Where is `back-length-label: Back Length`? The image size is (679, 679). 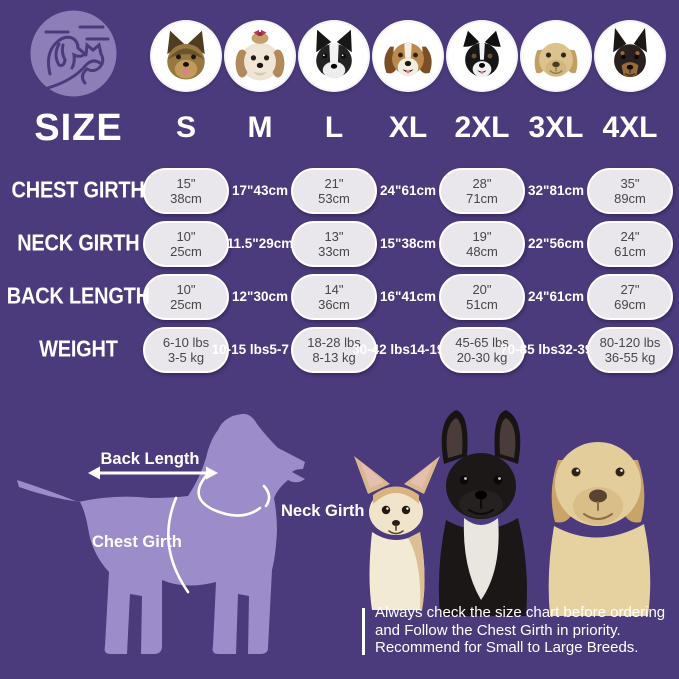 back-length-label: Back Length is located at coordinates (150, 459).